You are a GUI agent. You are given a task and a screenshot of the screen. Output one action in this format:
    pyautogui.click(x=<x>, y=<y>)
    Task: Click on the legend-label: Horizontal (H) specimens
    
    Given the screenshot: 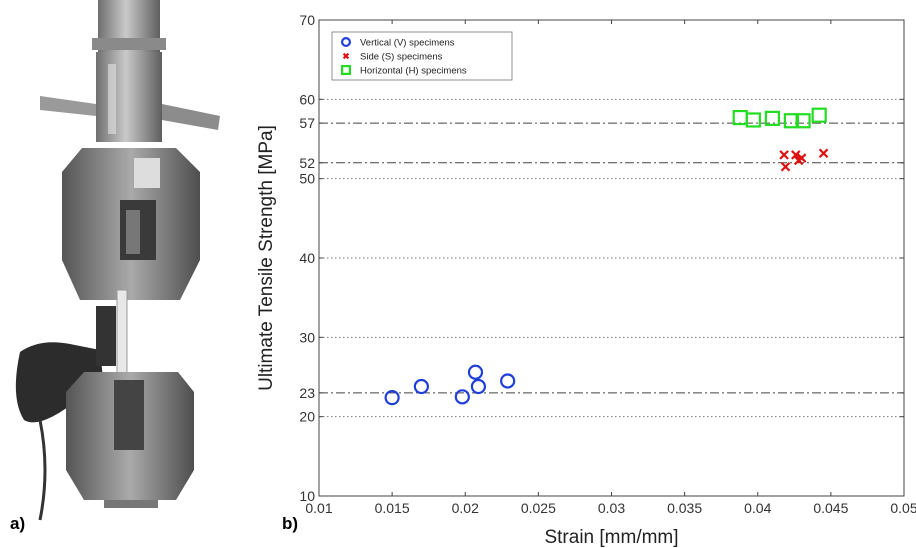 What is the action you would take?
    pyautogui.click(x=413, y=71)
    